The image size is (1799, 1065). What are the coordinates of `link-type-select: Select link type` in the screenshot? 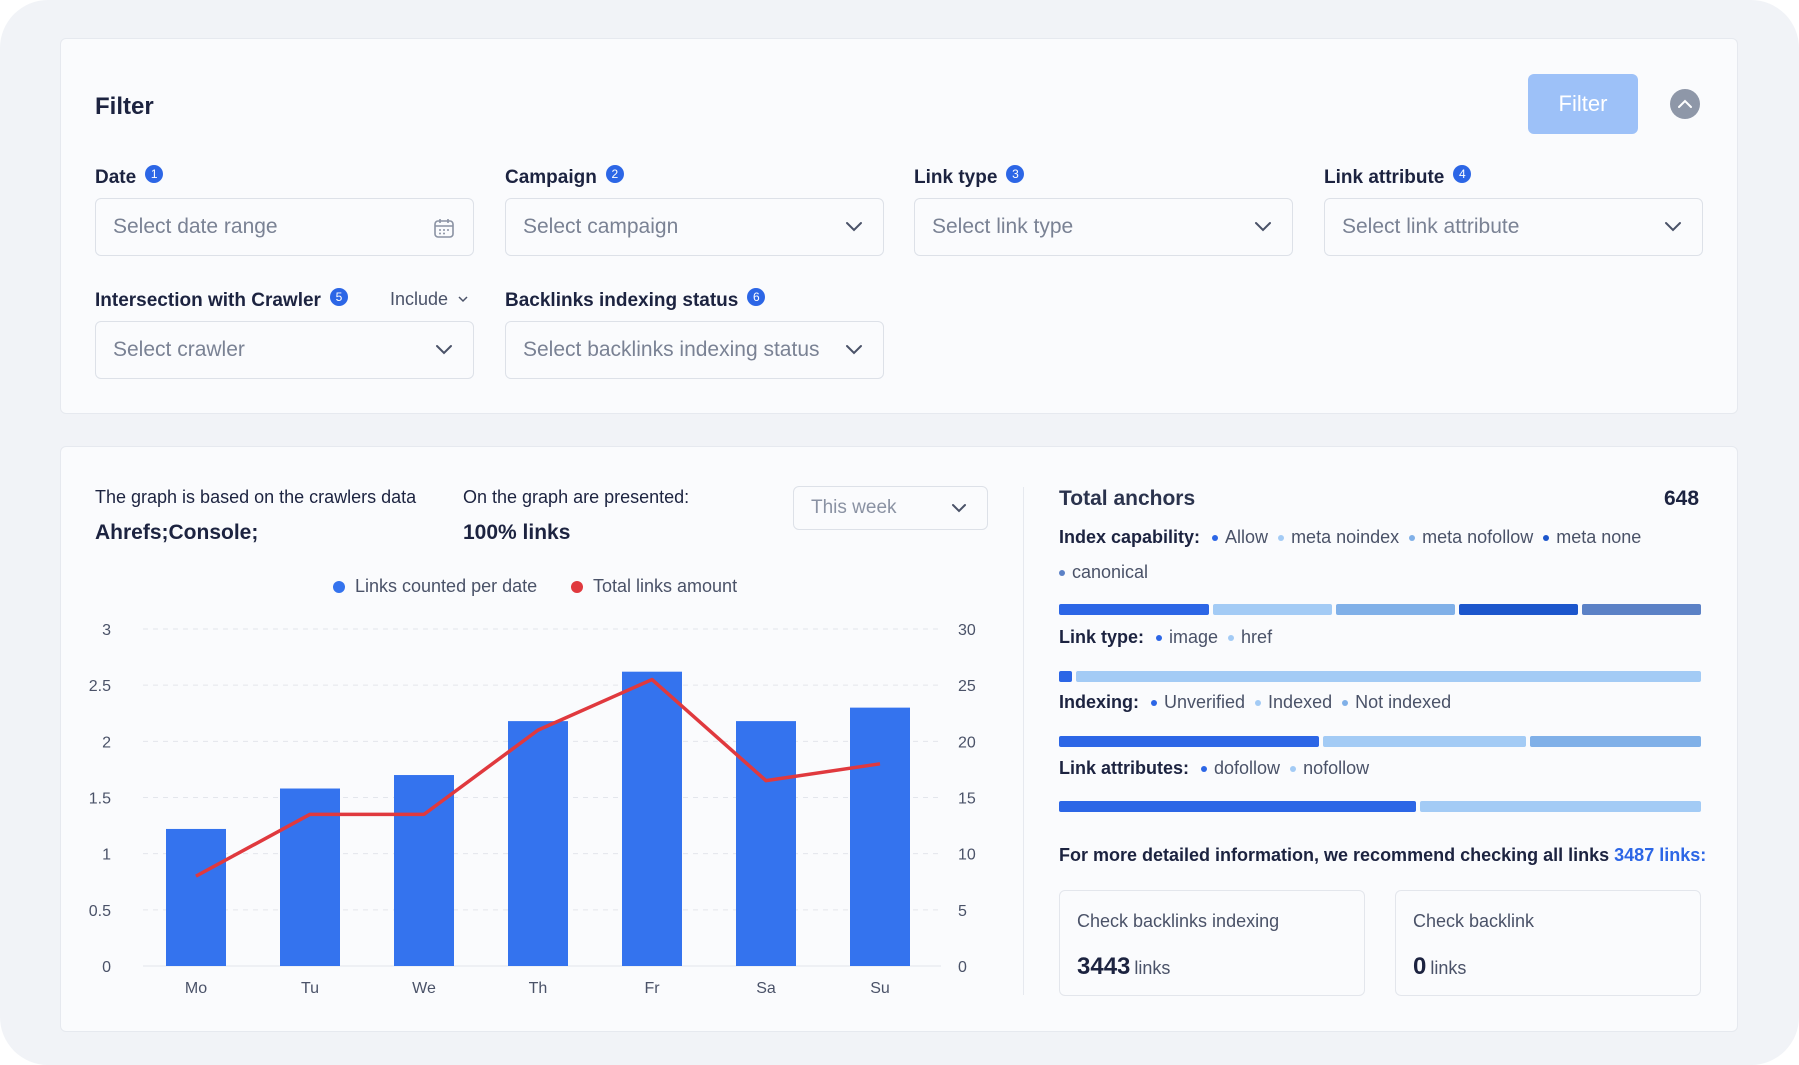 It's located at (1103, 227).